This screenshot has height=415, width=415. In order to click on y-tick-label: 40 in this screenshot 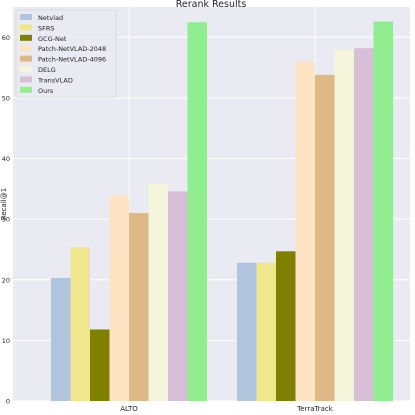, I will do `click(6, 159)`.